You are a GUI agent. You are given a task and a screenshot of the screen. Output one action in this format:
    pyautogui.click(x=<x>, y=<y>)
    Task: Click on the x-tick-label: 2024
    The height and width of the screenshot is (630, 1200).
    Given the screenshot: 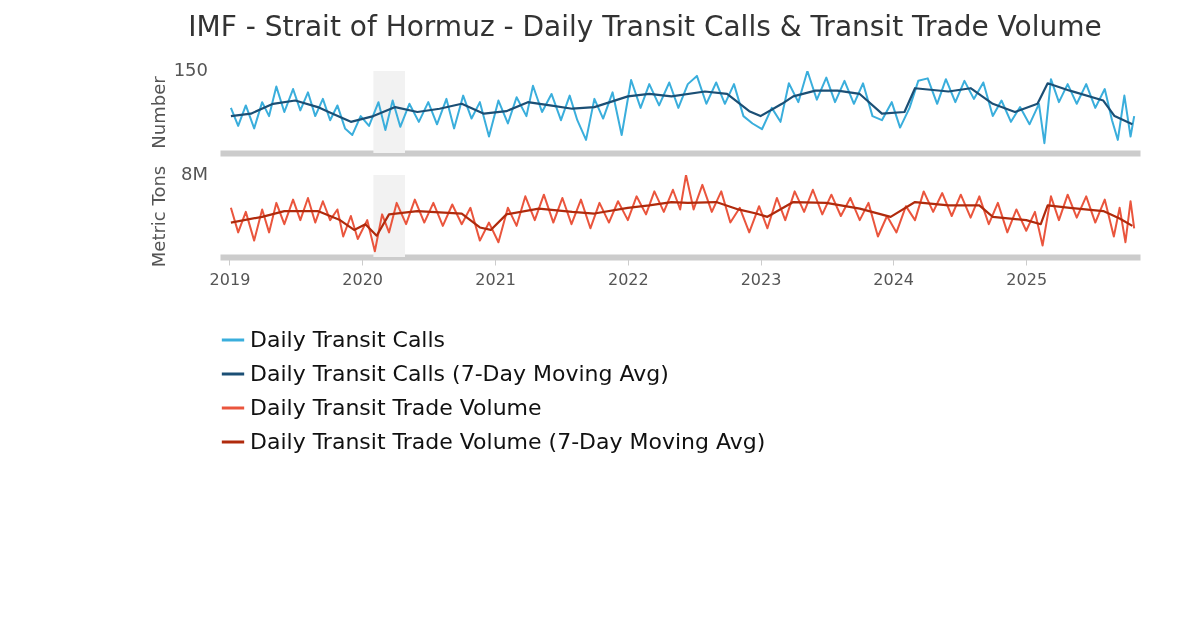 What is the action you would take?
    pyautogui.click(x=894, y=279)
    